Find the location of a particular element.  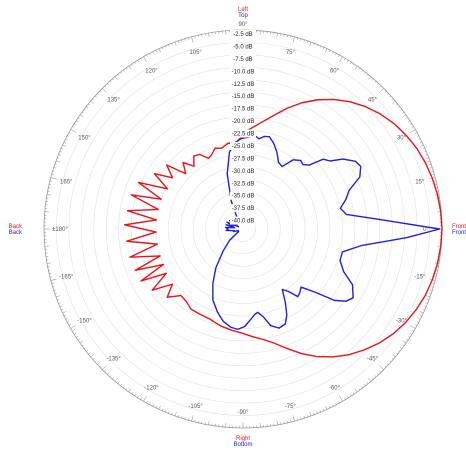

db-tick-label: -35.0 dB is located at coordinates (243, 197).